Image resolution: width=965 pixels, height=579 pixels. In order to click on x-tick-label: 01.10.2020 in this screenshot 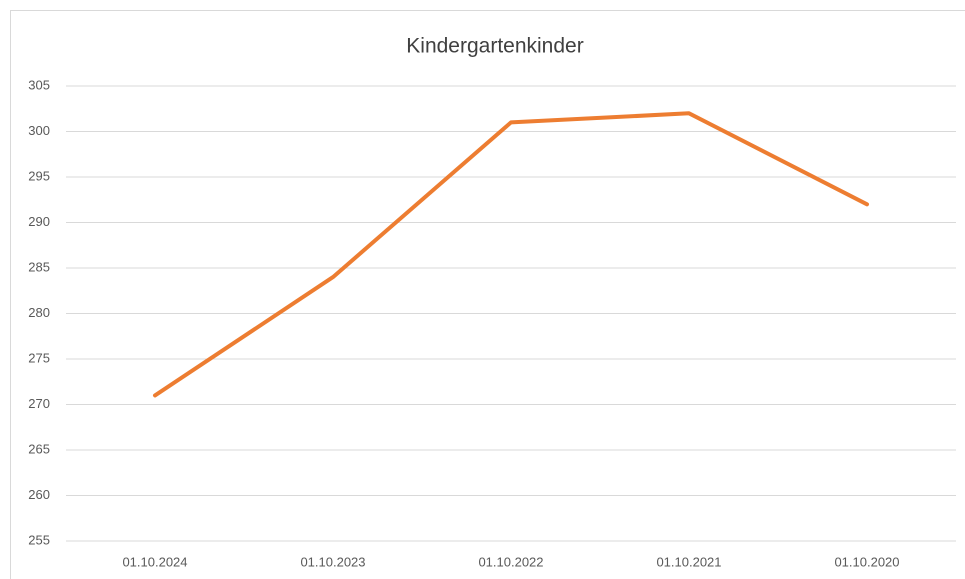, I will do `click(866, 561)`.